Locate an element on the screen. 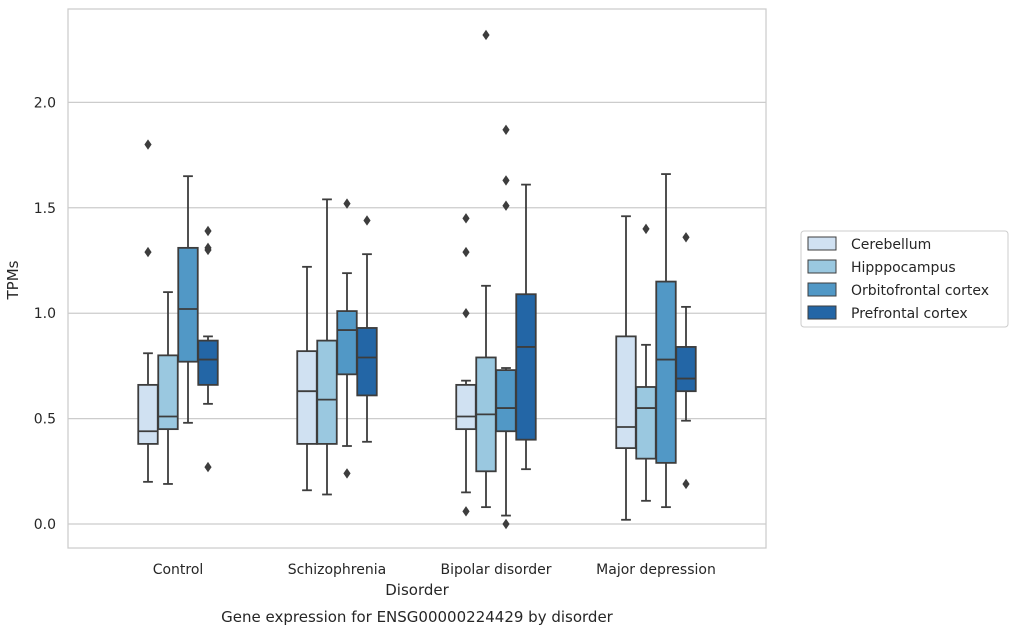 This screenshot has height=634, width=1018. y-tick-label: 2.0 is located at coordinates (45, 103).